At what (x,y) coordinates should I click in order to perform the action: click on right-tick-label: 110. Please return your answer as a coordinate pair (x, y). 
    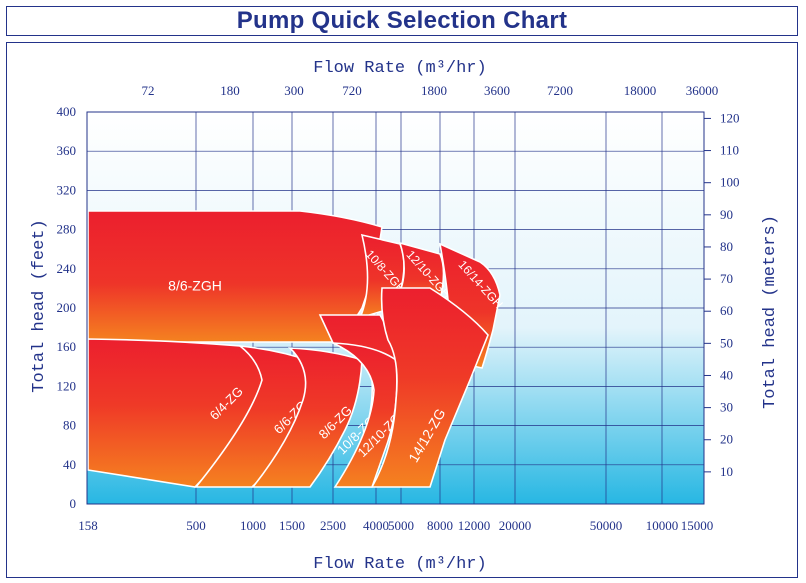
    Looking at the image, I should click on (729, 150).